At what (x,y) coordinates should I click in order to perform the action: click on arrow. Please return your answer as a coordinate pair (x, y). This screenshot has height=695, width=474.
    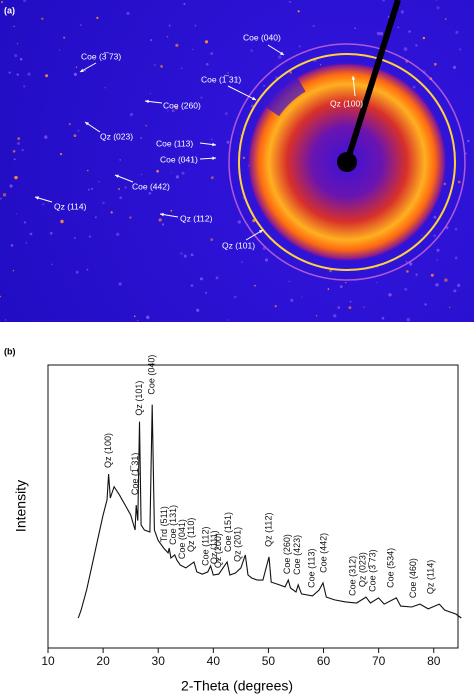
    Looking at the image, I should click on (242, 93).